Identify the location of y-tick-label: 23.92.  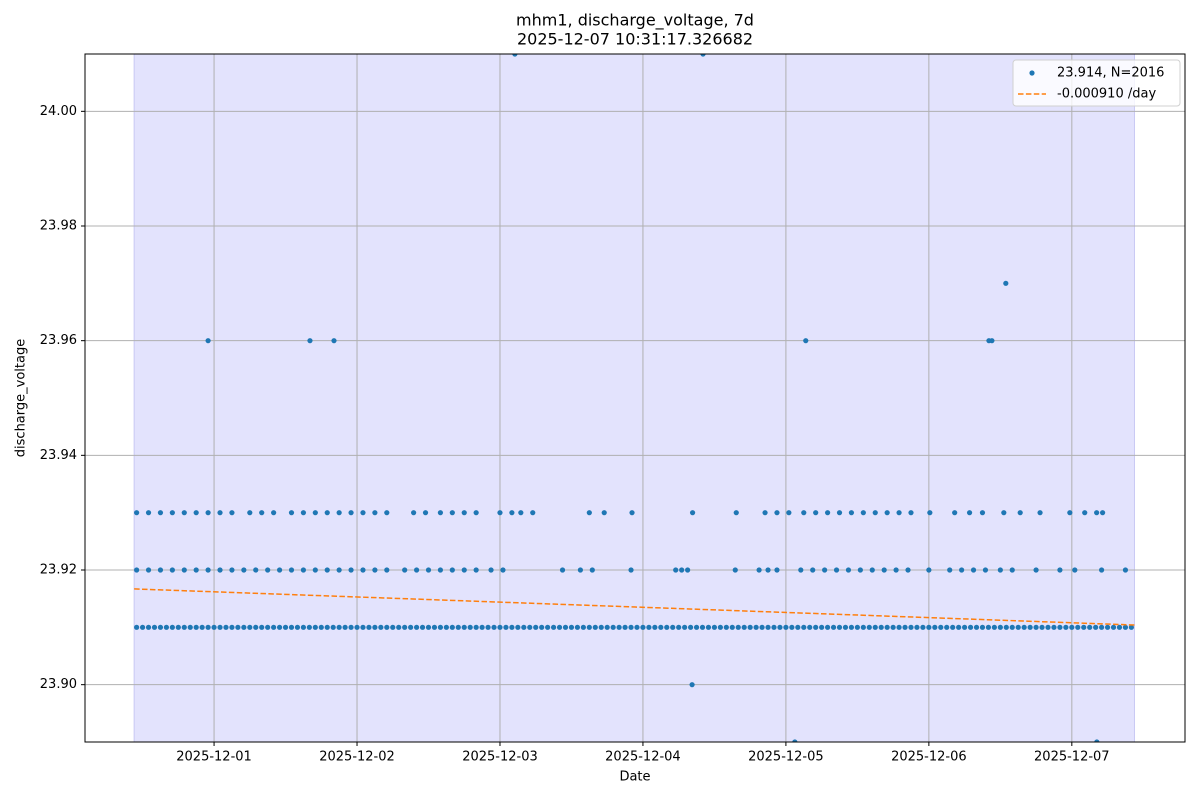
(58, 570).